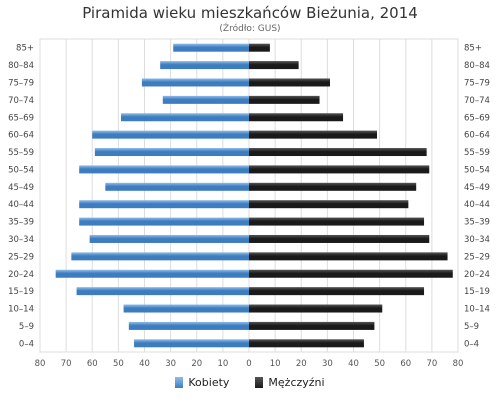  Describe the element at coordinates (21, 205) in the screenshot. I see `category-label-left: 40–44` at that location.